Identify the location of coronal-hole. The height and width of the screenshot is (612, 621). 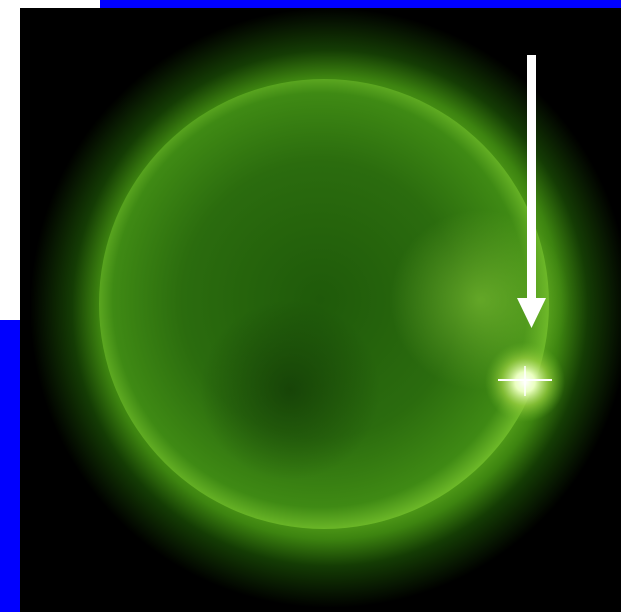
(290, 390).